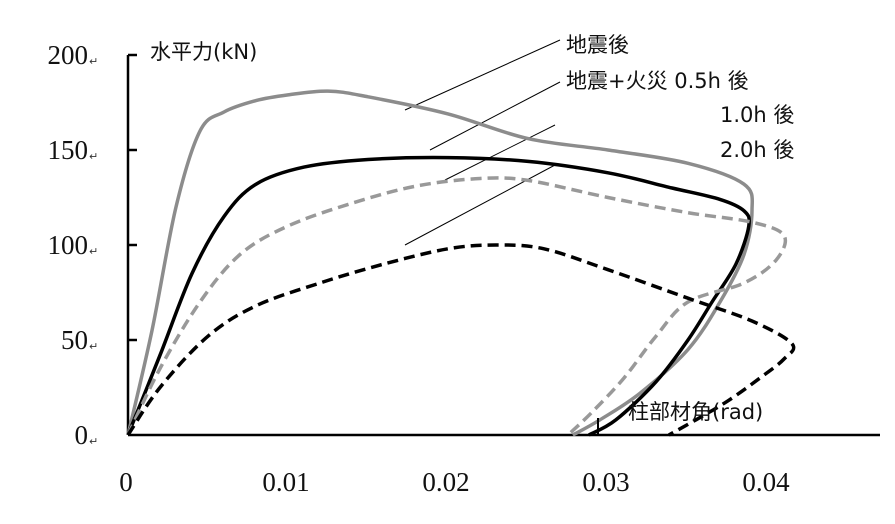 Image resolution: width=895 pixels, height=524 pixels. Describe the element at coordinates (445, 482) in the screenshot. I see `x-tick-label: 0.02` at that location.